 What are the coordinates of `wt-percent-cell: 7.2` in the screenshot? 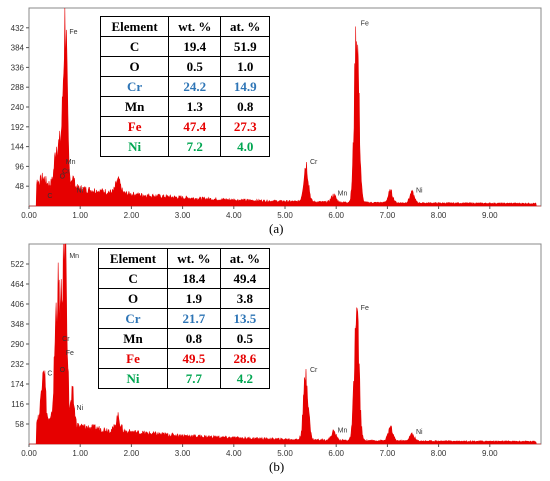 It's located at (195, 146).